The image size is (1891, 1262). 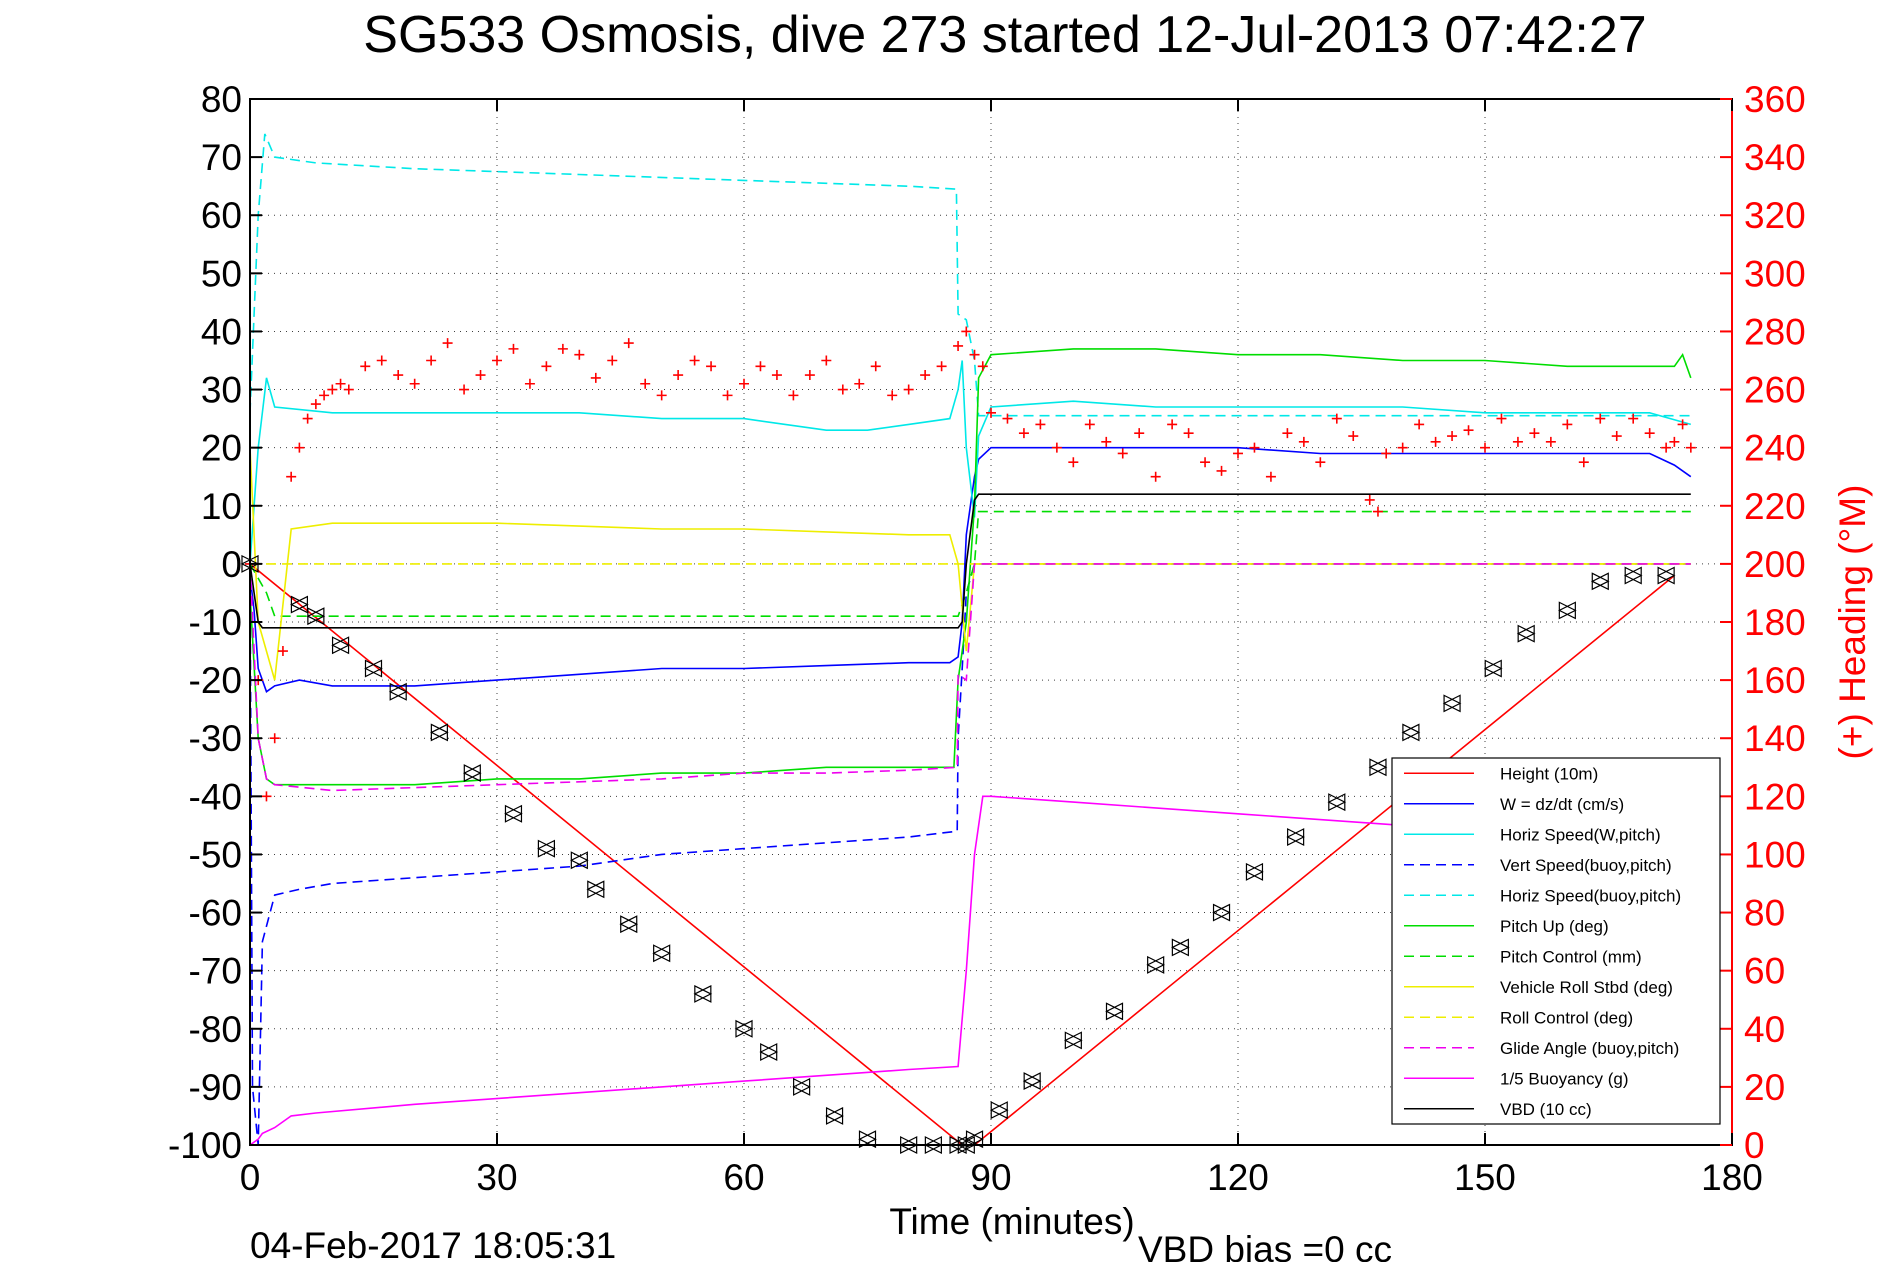 What do you see at coordinates (1775, 738) in the screenshot?
I see `y2-tick-label: 140` at bounding box center [1775, 738].